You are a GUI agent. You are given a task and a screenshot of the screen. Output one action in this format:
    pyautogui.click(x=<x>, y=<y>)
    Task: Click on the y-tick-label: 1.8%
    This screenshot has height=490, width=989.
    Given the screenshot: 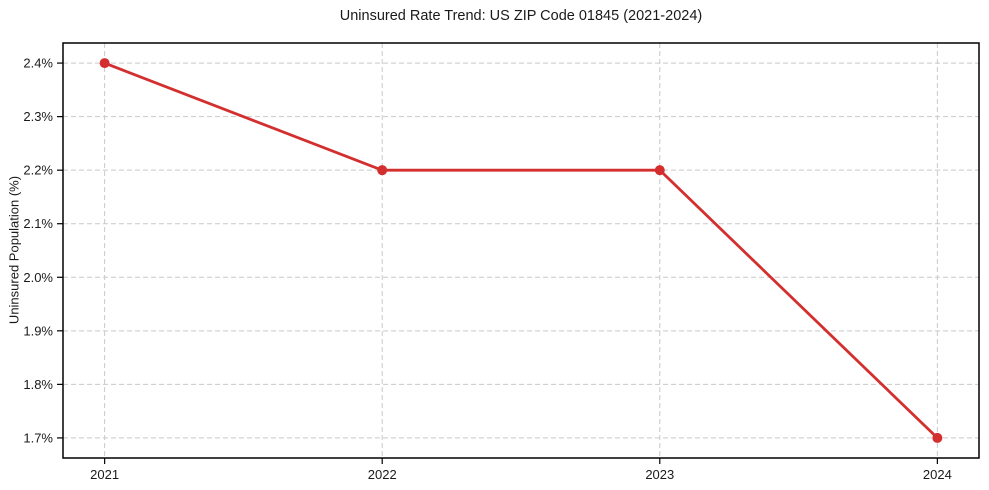 What is the action you would take?
    pyautogui.click(x=38, y=384)
    